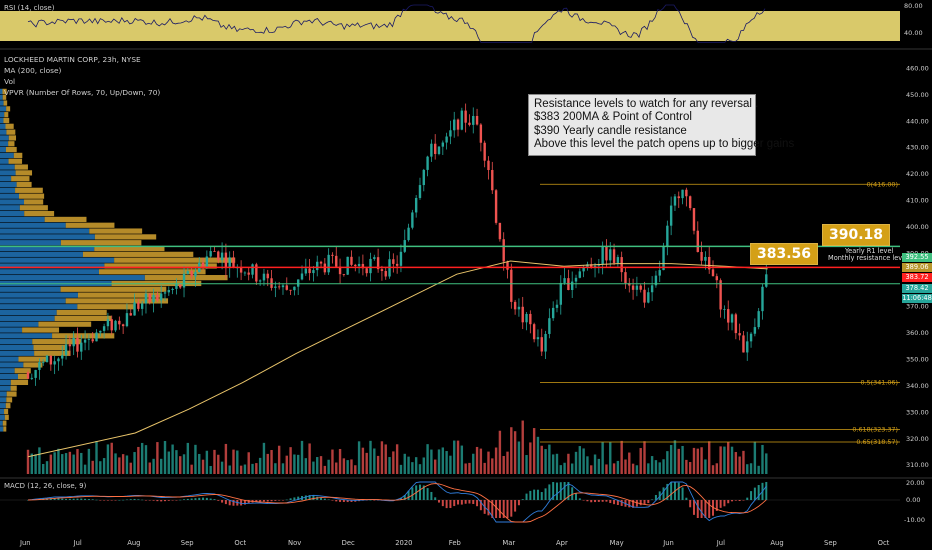 The height and width of the screenshot is (550, 932). I want to click on resistance-callout: 390.18, so click(856, 235).